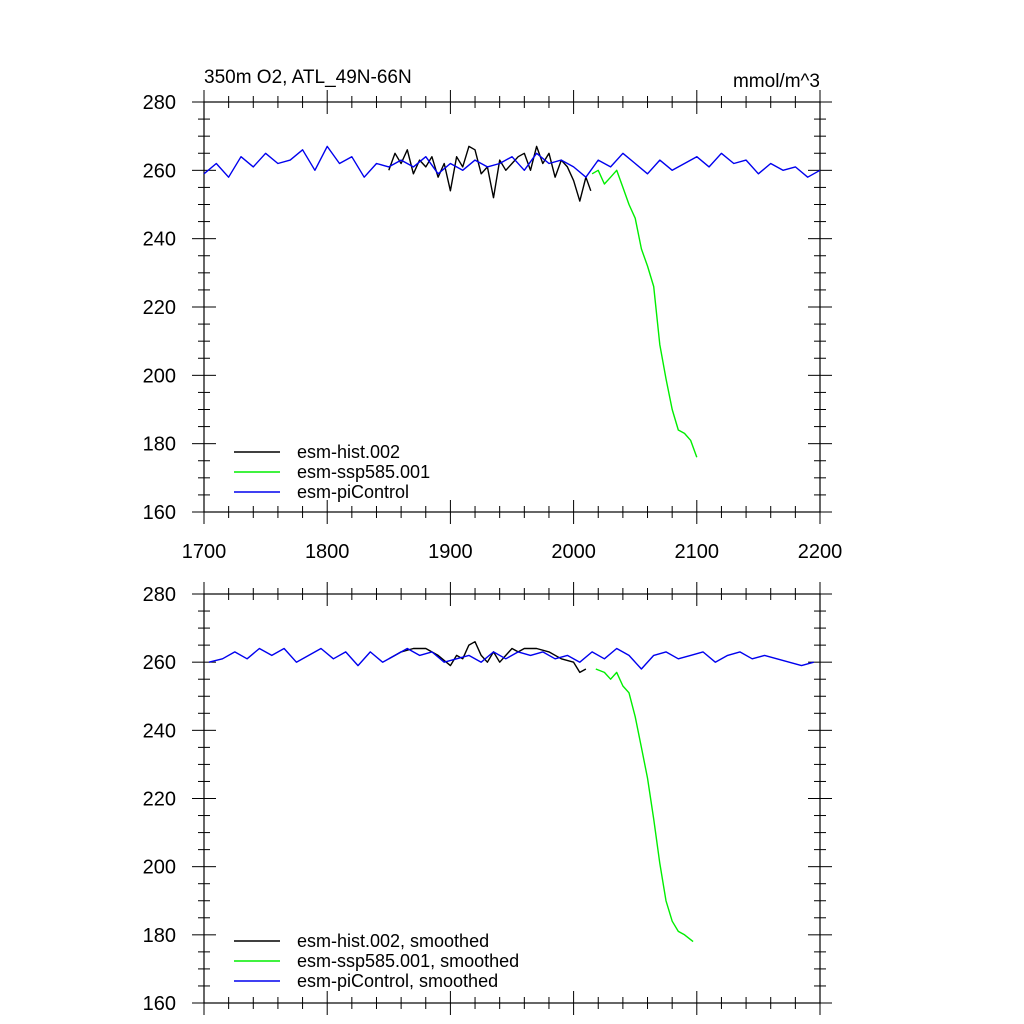  What do you see at coordinates (308, 77) in the screenshot?
I see `figure-title: 350m O2, ATL_49N-66N` at bounding box center [308, 77].